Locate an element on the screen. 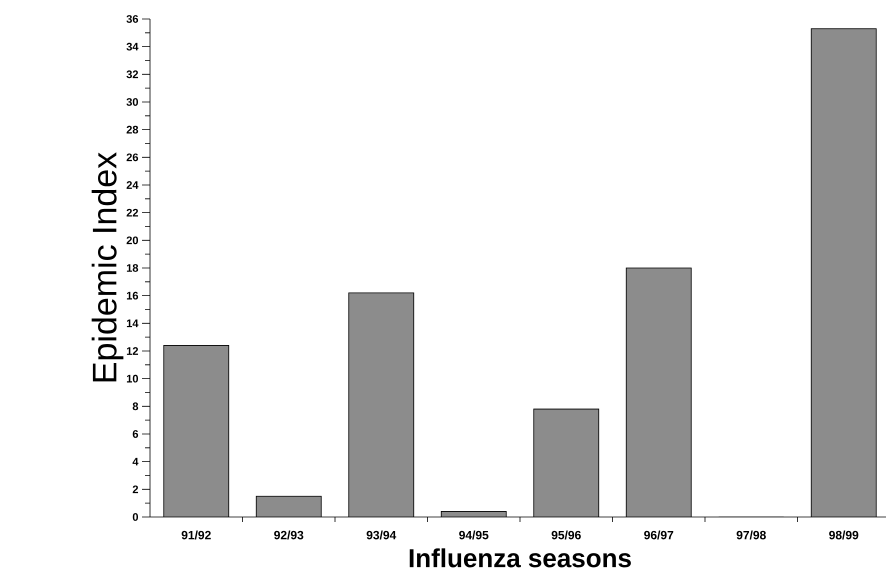 The image size is (886, 577). y-tick-label: 12 is located at coordinates (132, 351).